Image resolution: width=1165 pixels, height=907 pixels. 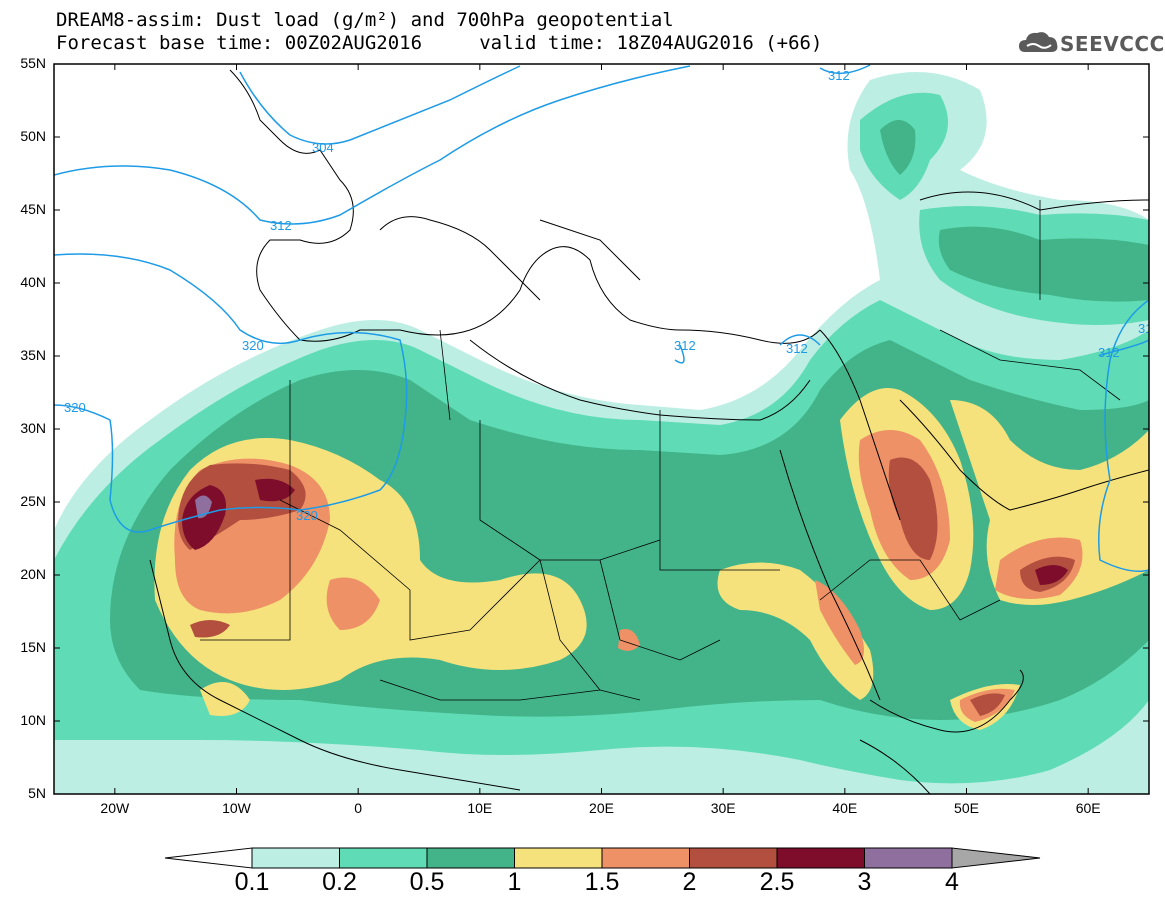 What do you see at coordinates (427, 882) in the screenshot?
I see `colorbar-tick-label: 0.5` at bounding box center [427, 882].